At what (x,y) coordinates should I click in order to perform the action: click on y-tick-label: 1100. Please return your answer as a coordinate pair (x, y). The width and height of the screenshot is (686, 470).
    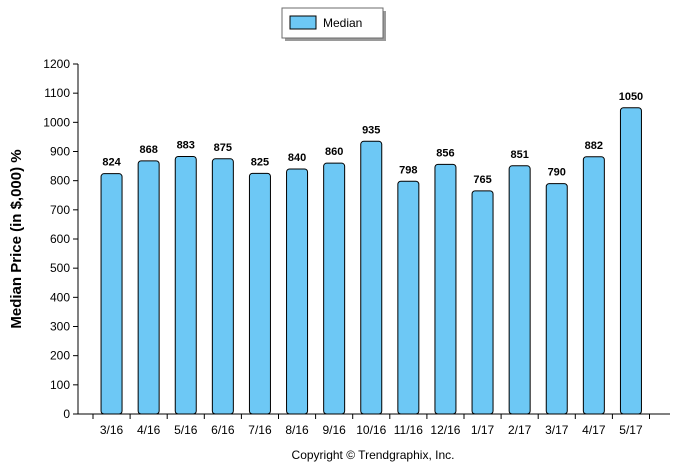
    Looking at the image, I should click on (57, 93).